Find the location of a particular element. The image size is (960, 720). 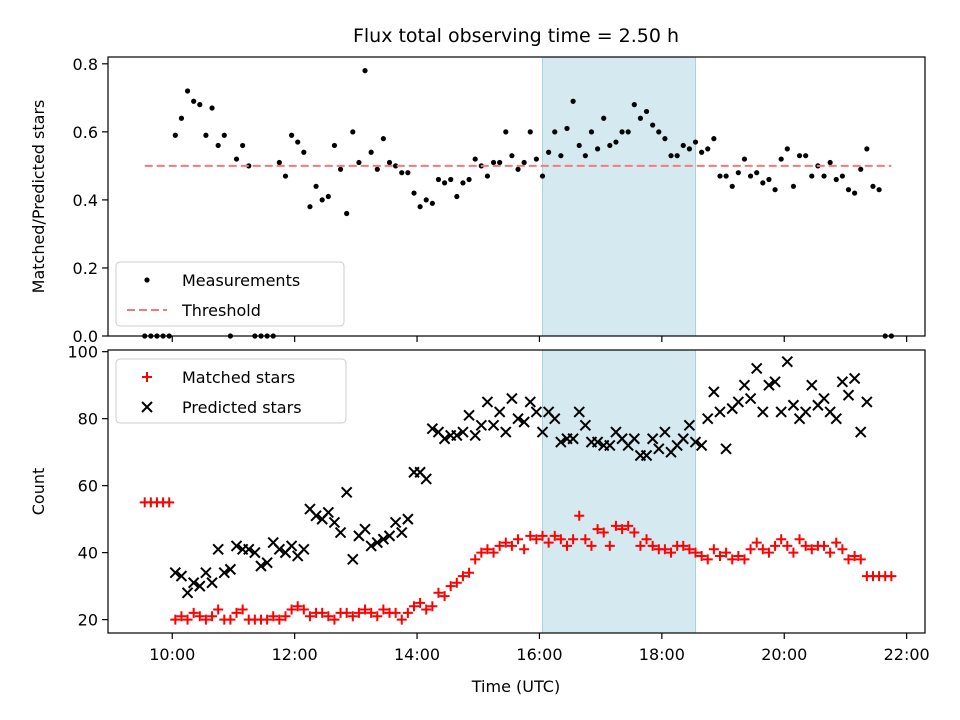

y-tick-label: 40 is located at coordinates (88, 553).